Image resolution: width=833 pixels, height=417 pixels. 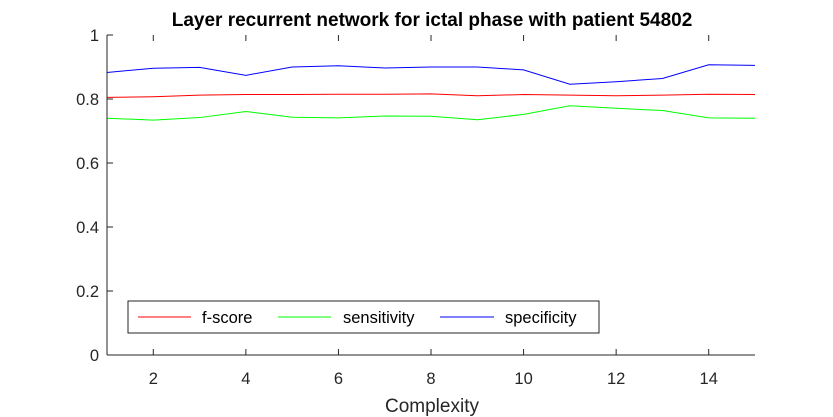 I want to click on legend-box, so click(x=363, y=317).